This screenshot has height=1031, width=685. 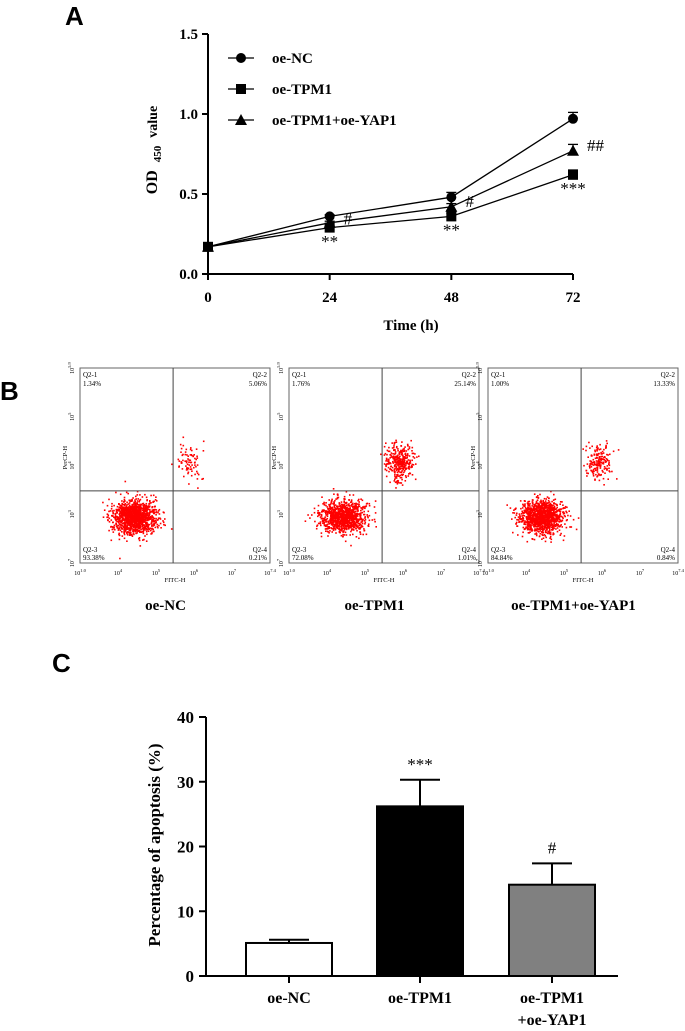 What do you see at coordinates (583, 465) in the screenshot?
I see `plot-frame` at bounding box center [583, 465].